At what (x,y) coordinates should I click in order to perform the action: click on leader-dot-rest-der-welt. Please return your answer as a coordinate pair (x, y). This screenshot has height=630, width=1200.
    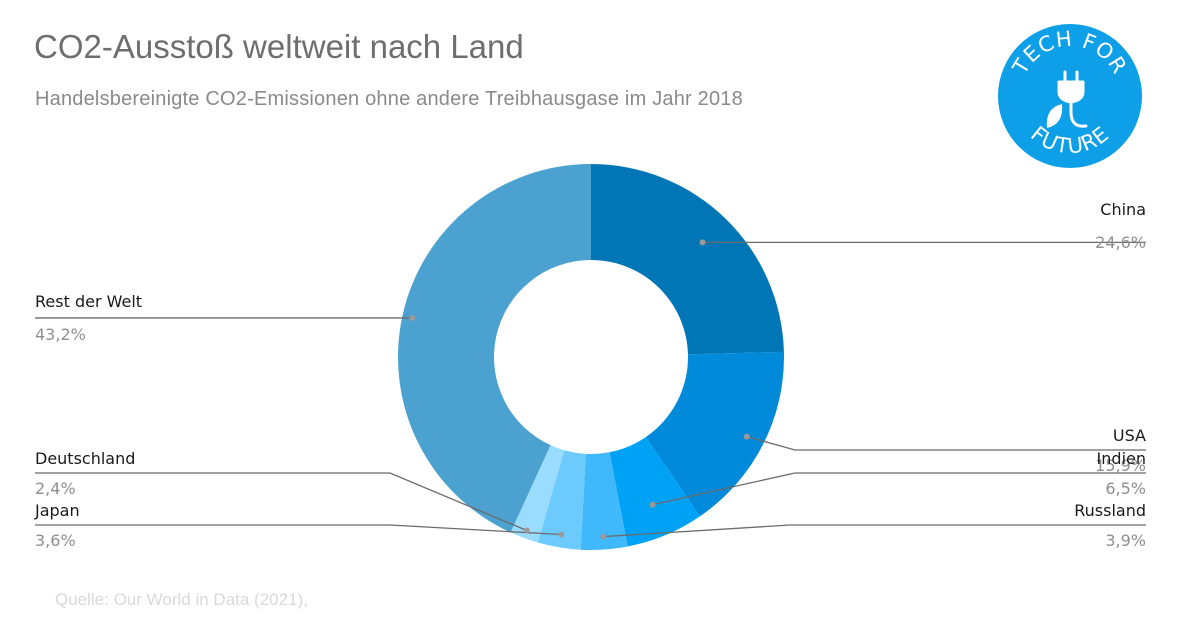
    Looking at the image, I should click on (412, 317).